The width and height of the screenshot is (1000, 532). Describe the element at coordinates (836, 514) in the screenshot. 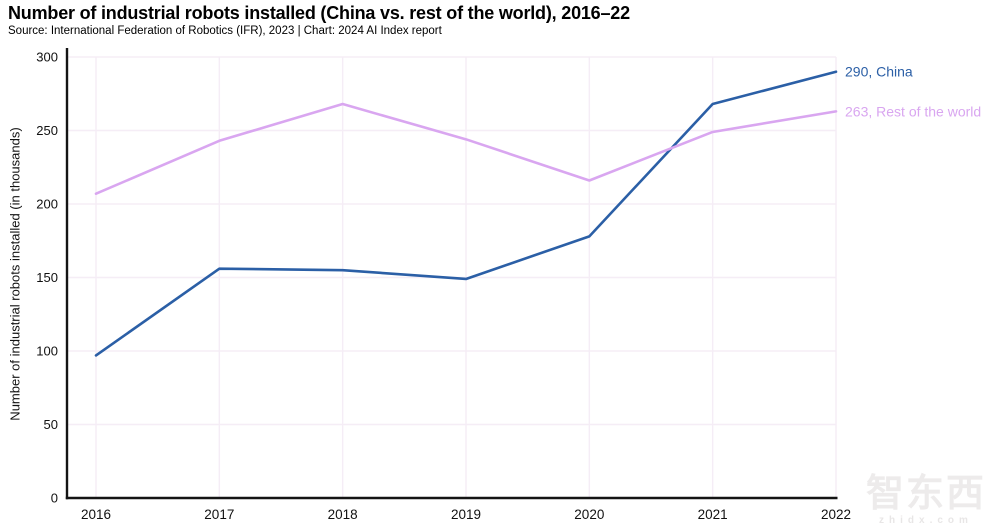

I see `x-tick-label-2022: 2022` at that location.